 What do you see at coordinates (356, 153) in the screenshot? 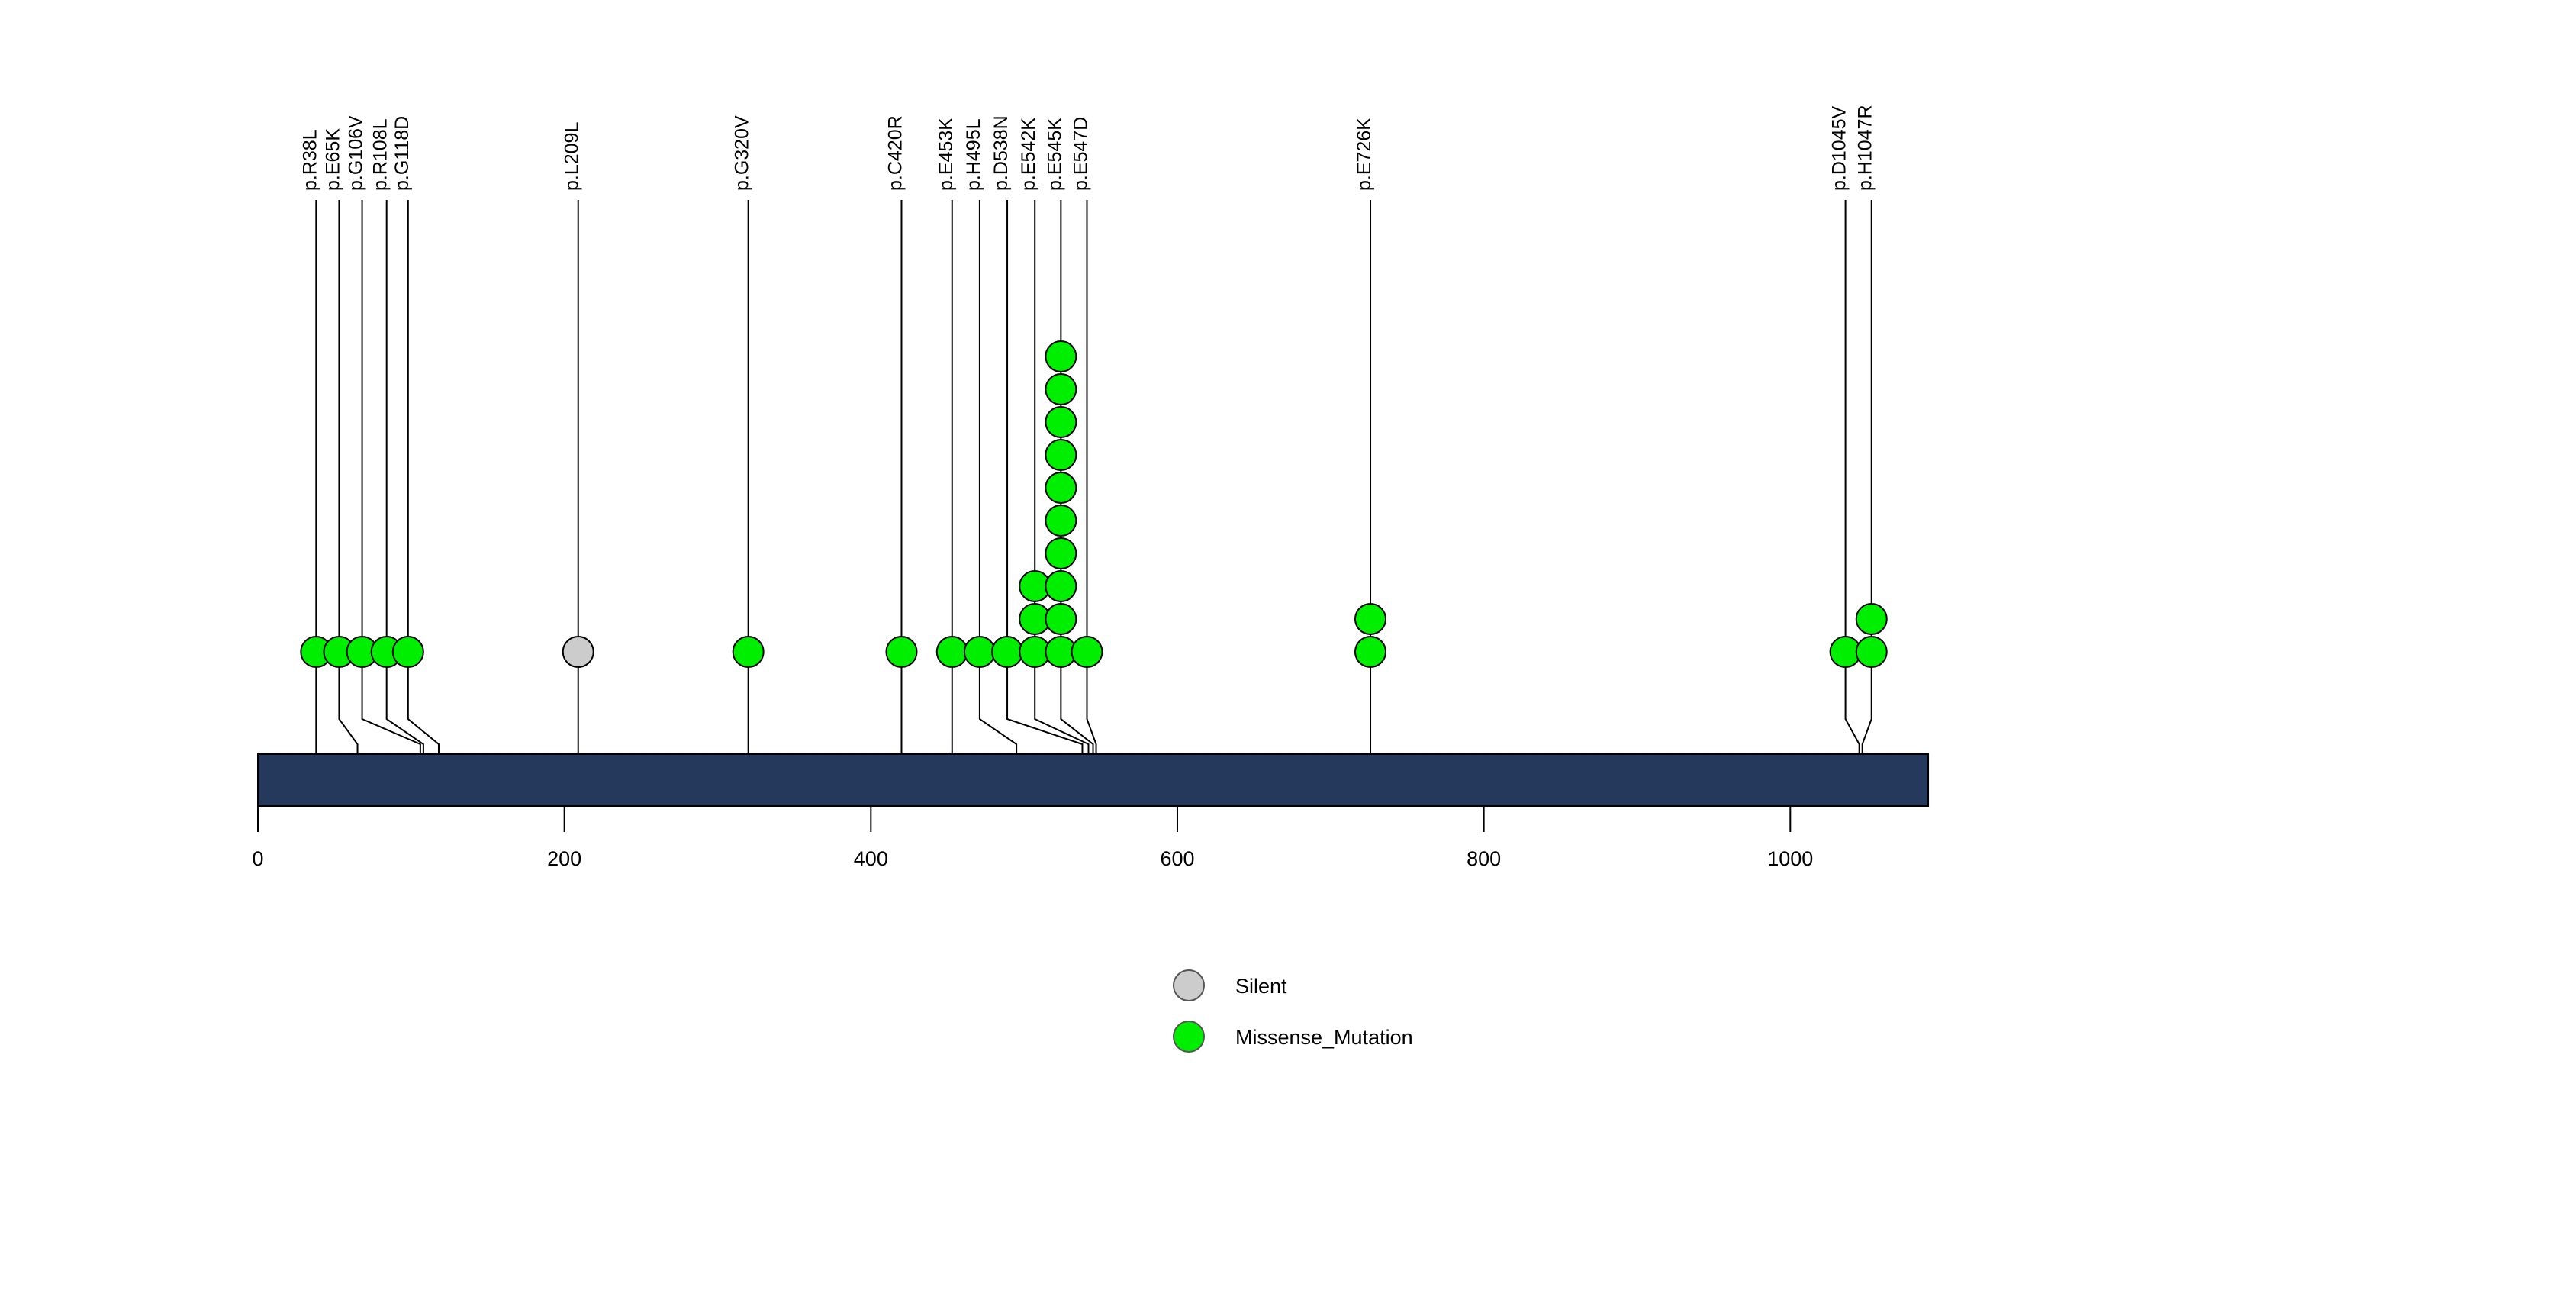
I see `mutation-label: p.G106V` at bounding box center [356, 153].